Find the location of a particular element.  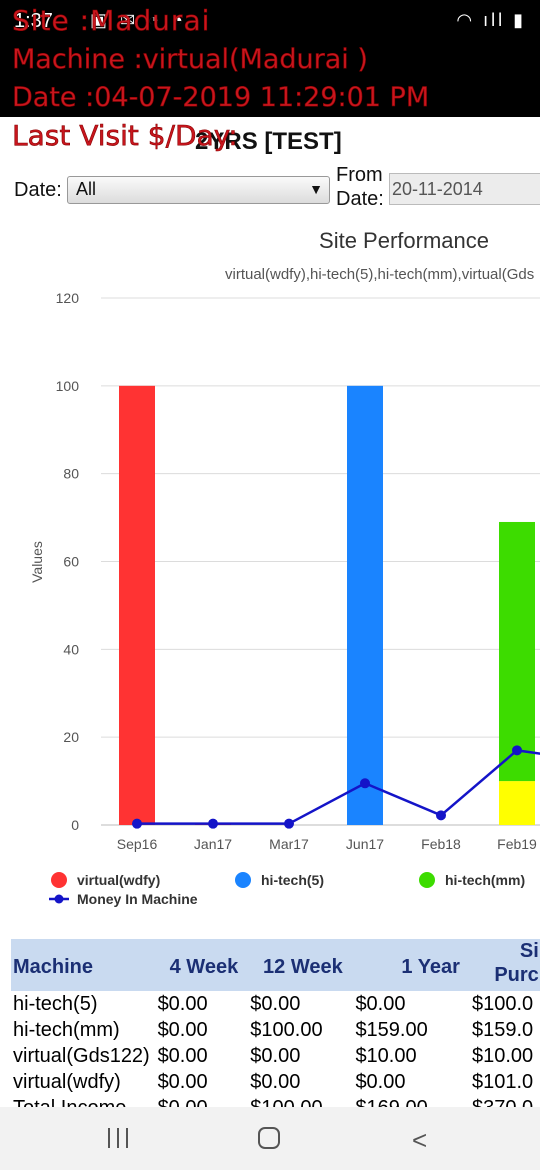

y-tick-label: 120 is located at coordinates (68, 298).